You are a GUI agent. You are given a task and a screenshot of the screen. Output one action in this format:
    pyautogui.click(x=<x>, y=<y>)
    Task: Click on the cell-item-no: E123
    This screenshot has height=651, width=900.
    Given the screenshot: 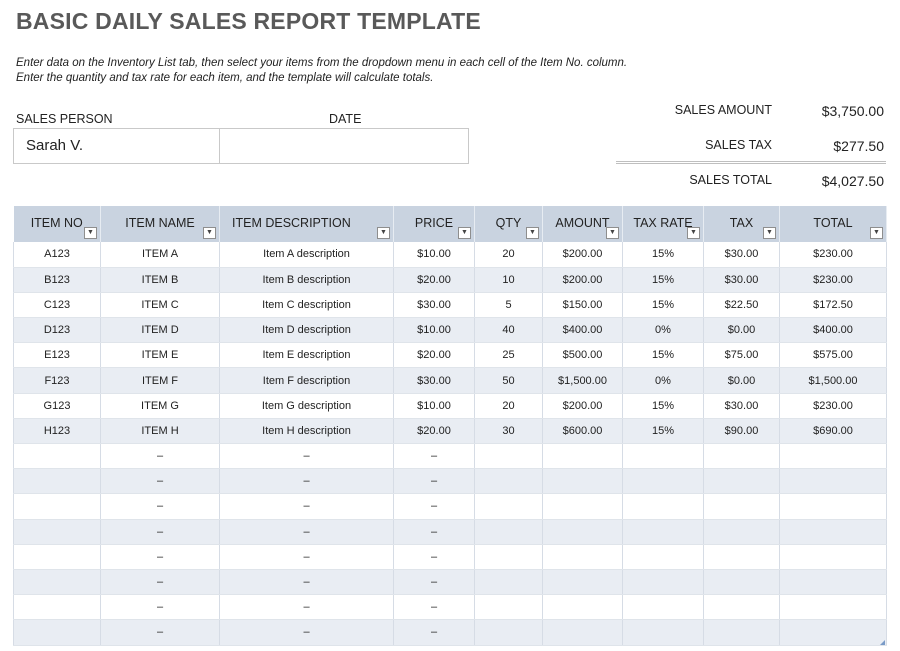 What is the action you would take?
    pyautogui.click(x=57, y=355)
    